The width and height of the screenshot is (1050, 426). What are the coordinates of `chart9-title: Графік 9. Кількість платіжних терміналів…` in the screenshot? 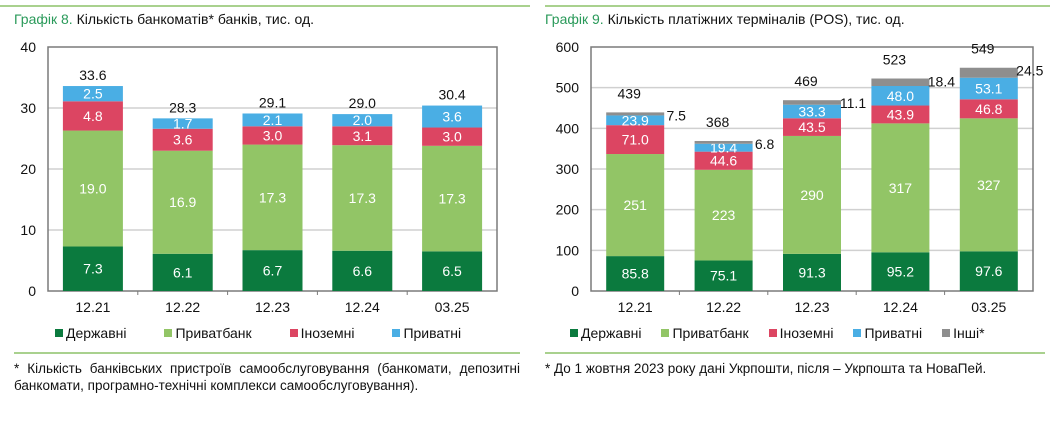 It's located at (725, 19).